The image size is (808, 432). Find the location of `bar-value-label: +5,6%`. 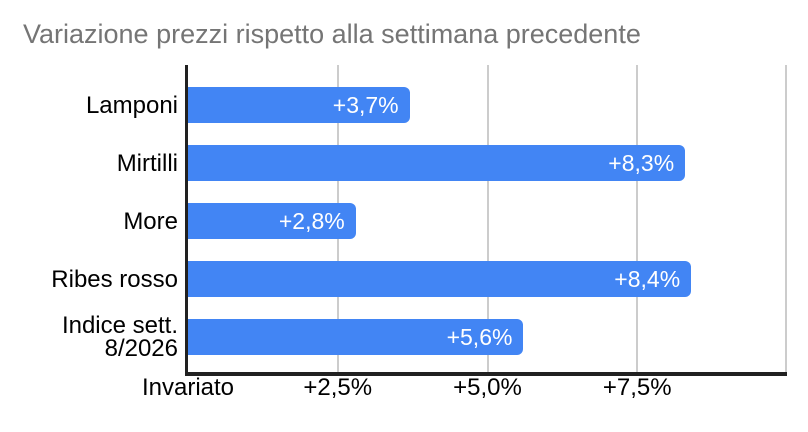

bar-value-label: +5,6% is located at coordinates (479, 336).